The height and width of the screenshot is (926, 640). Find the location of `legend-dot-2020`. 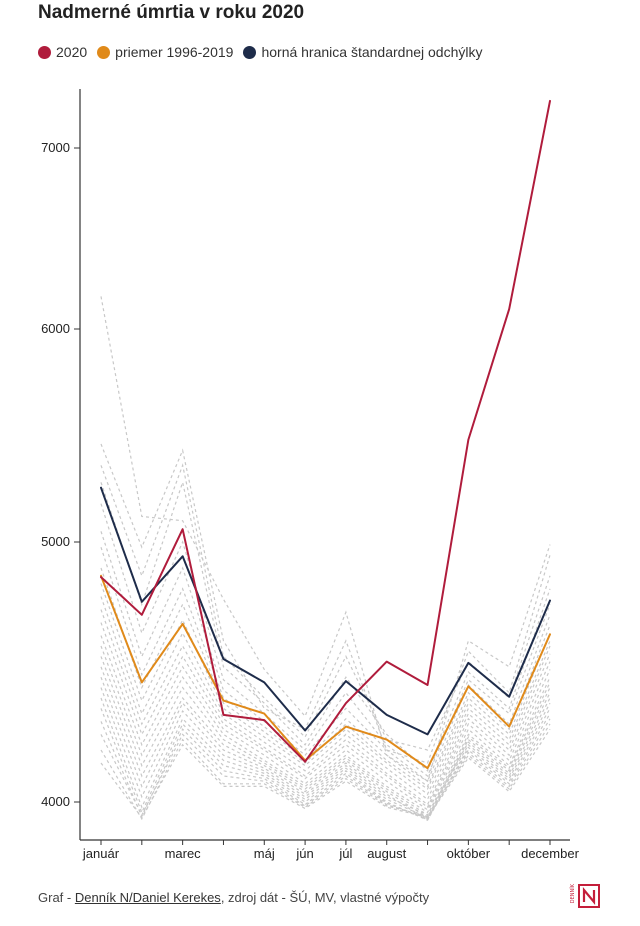

legend-dot-2020 is located at coordinates (44, 52).